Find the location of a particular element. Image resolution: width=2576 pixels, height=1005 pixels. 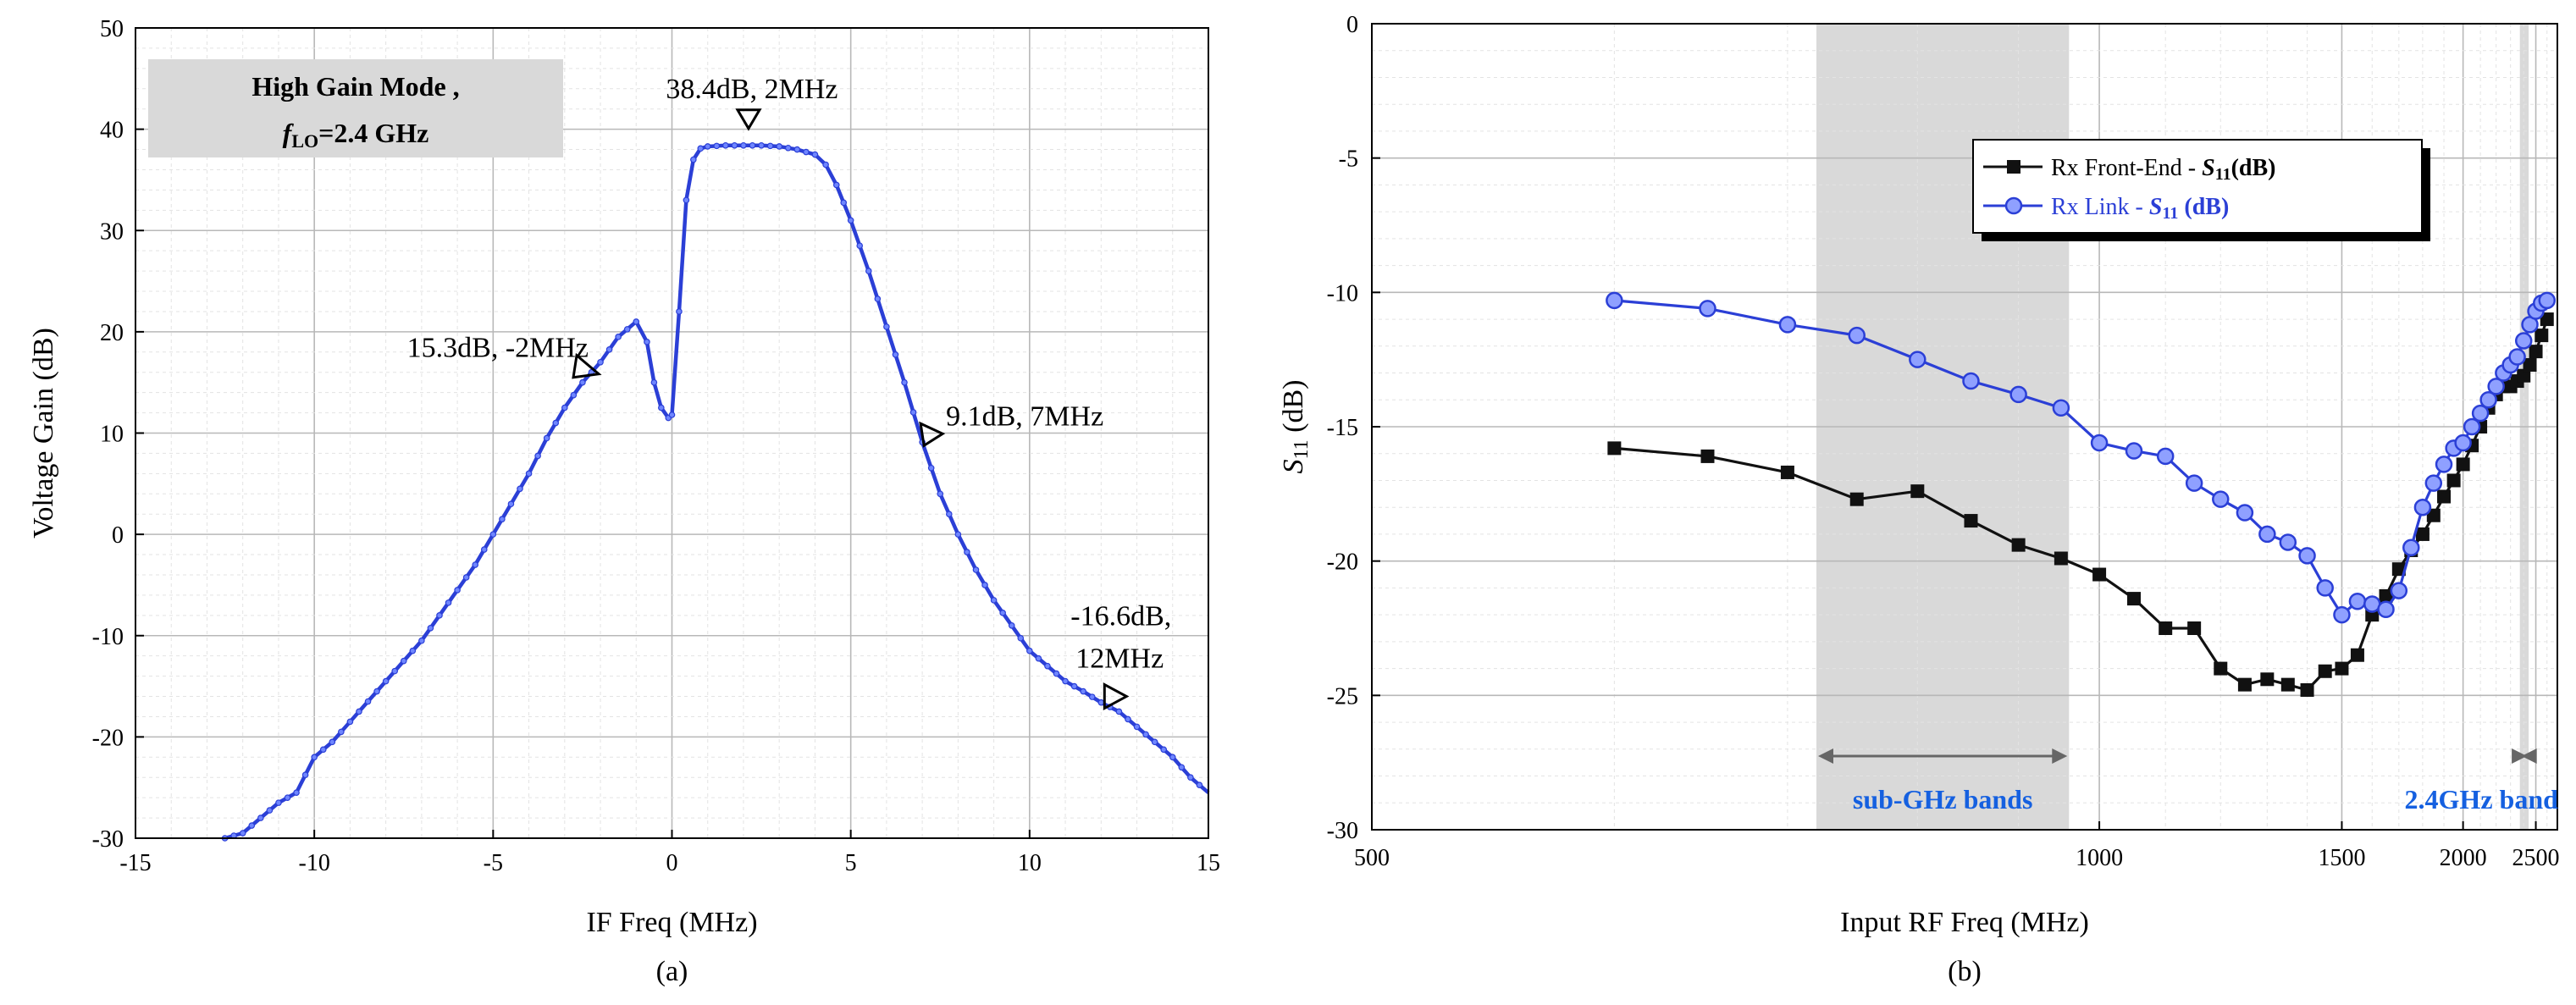

legend-circle-marker is located at coordinates (2013, 205).